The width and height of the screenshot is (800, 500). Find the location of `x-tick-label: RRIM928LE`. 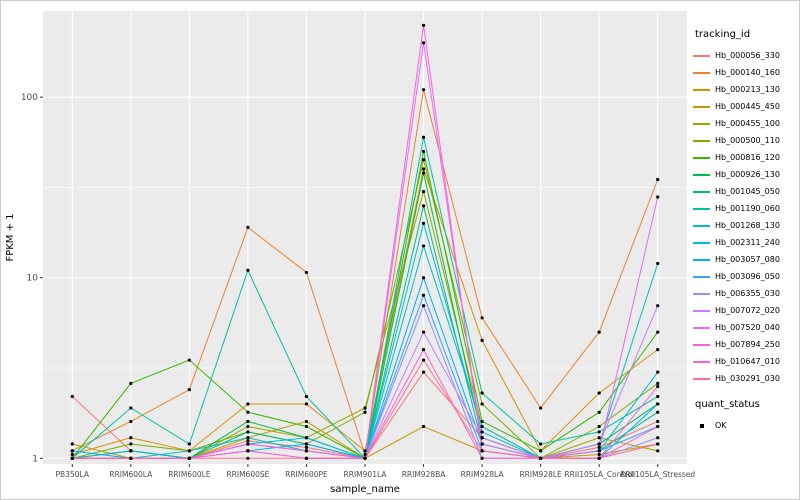

x-tick-label: RRIM928LE is located at coordinates (540, 474).